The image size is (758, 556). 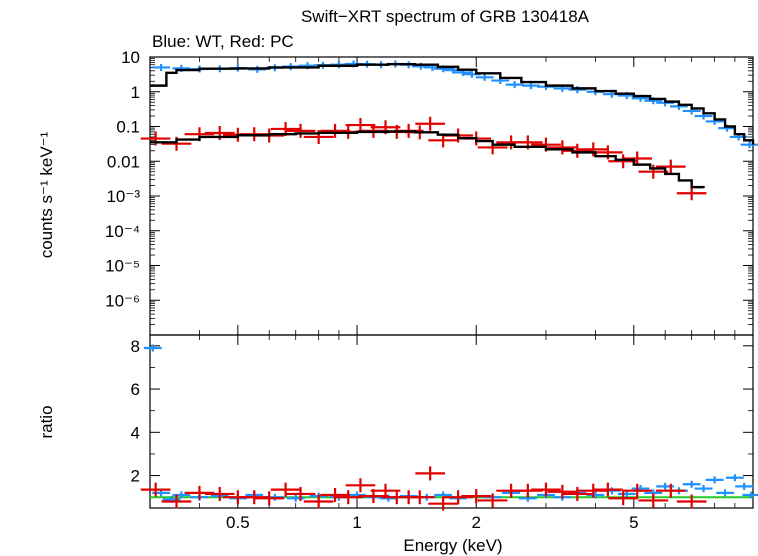 I want to click on y-tick-label: 10, so click(x=130, y=57).